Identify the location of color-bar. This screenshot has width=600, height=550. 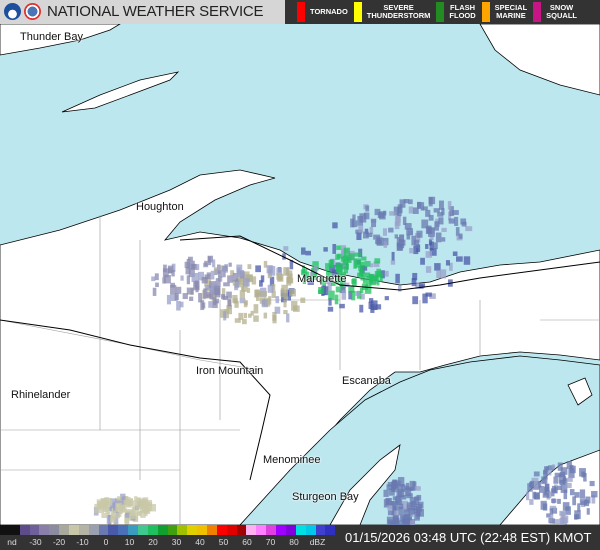
(168, 530).